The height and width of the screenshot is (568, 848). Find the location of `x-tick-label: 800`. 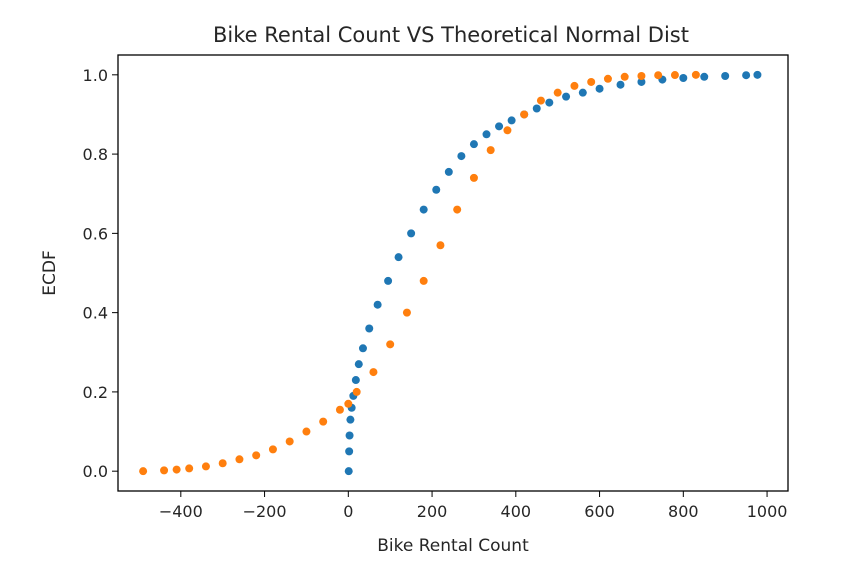

x-tick-label: 800 is located at coordinates (683, 511).